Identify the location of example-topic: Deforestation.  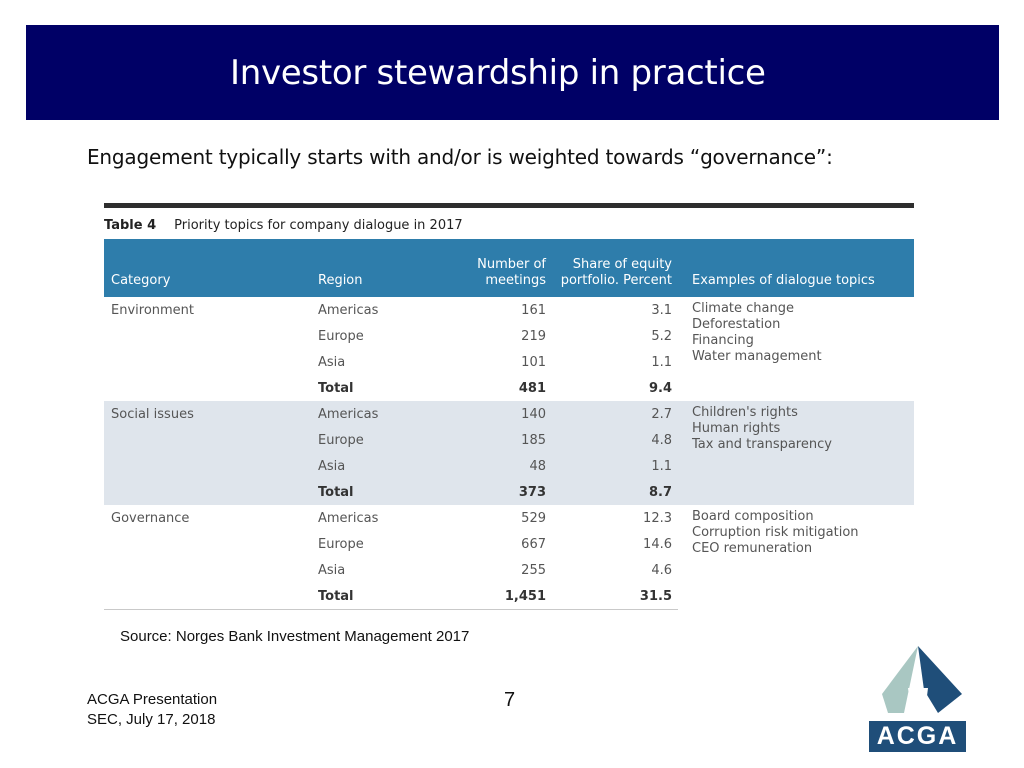
(736, 324).